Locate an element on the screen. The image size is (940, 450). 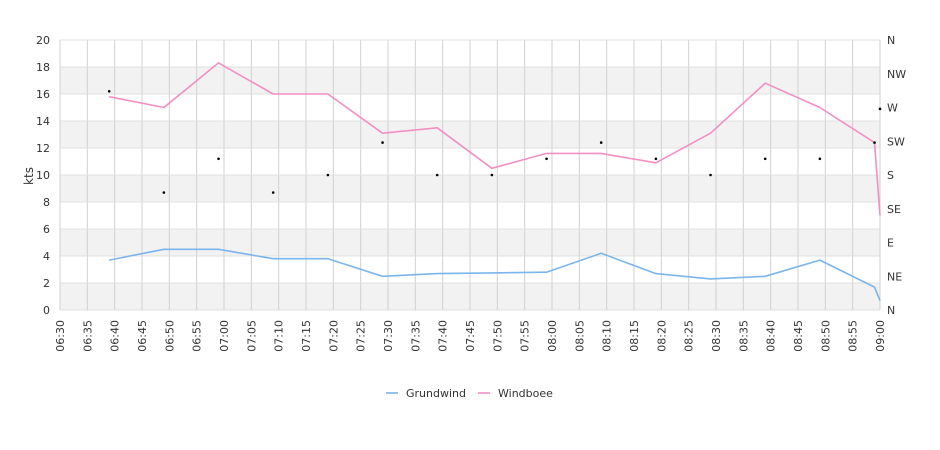
x-tick-label: 08:45 is located at coordinates (798, 336).